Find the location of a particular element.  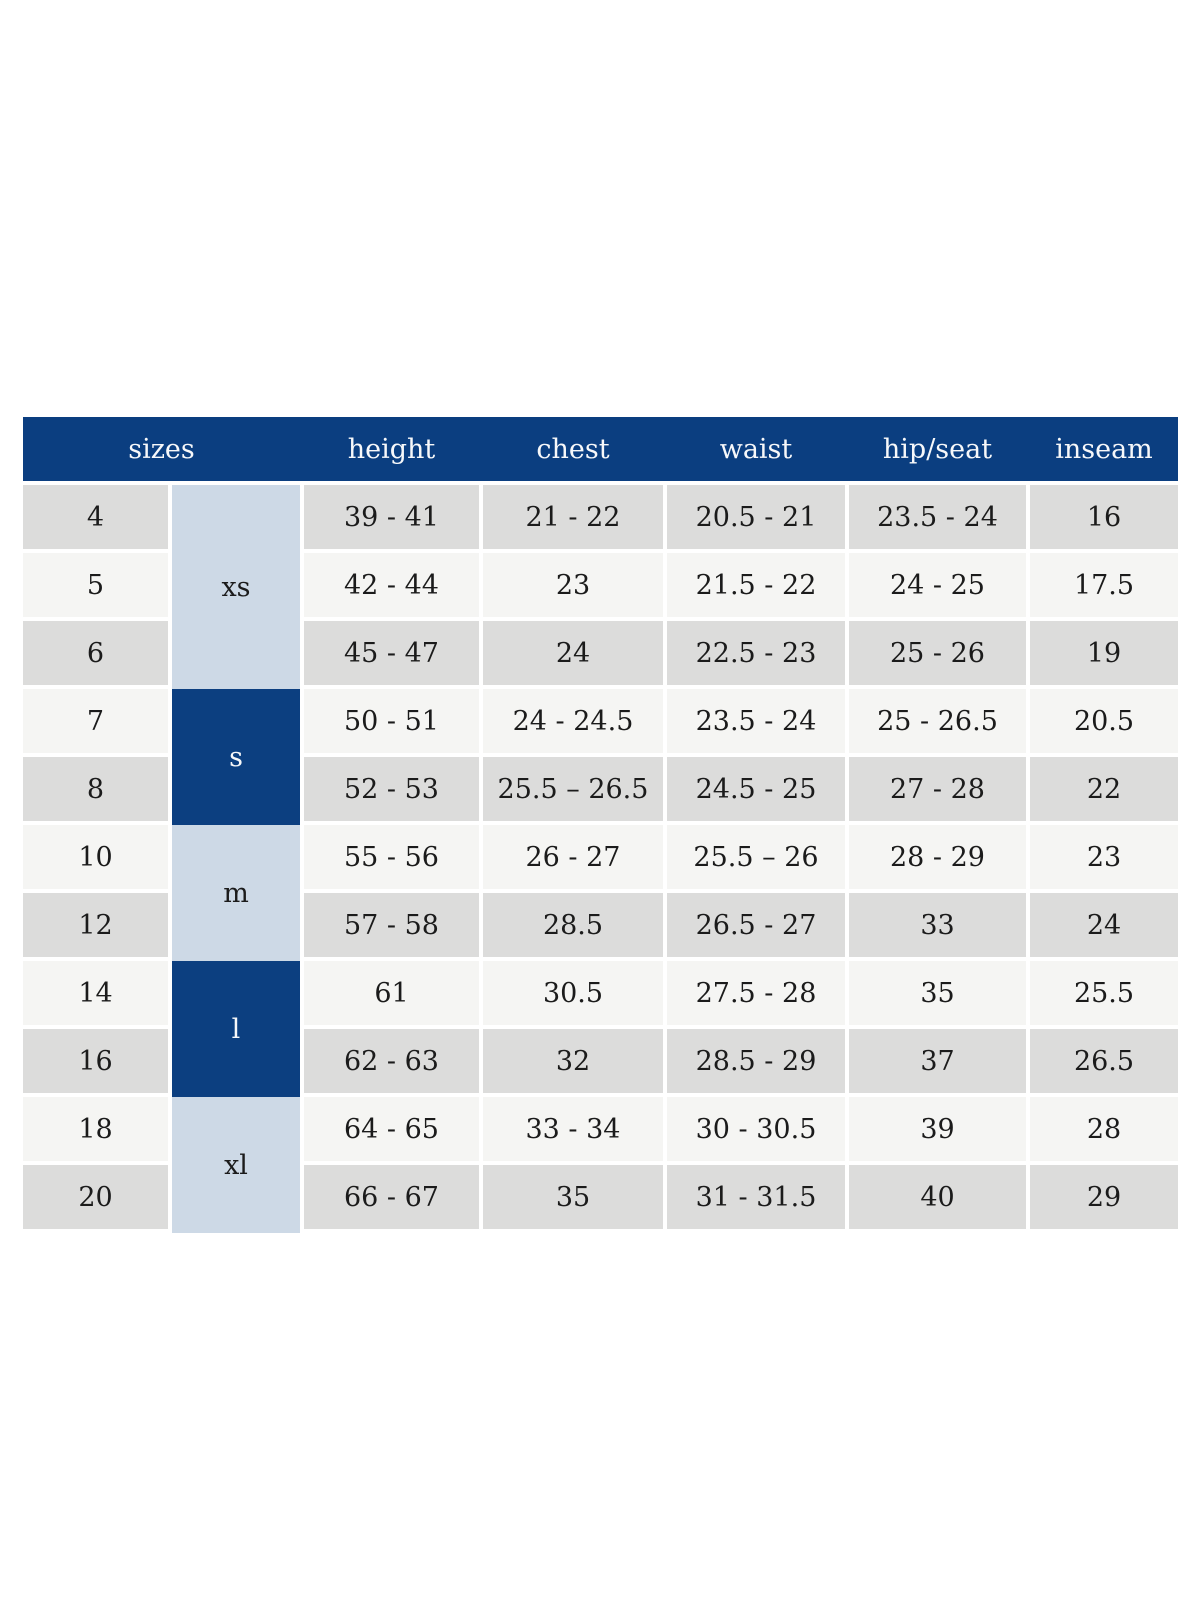

size-group-cell-m: m is located at coordinates (236, 893).